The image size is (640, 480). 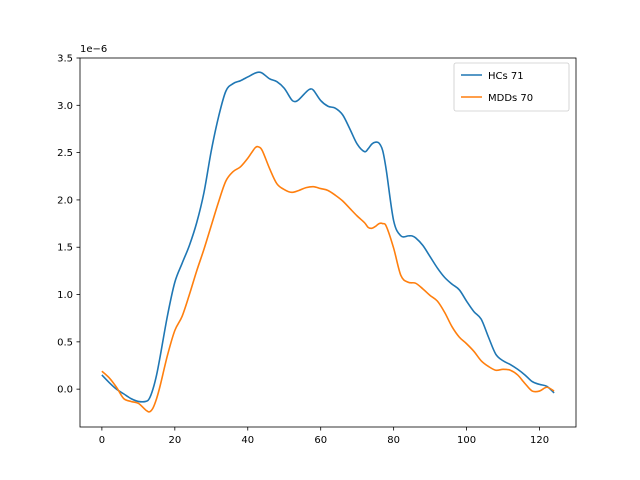 I want to click on legend: HCs 71 MDDs 70, so click(x=511, y=87).